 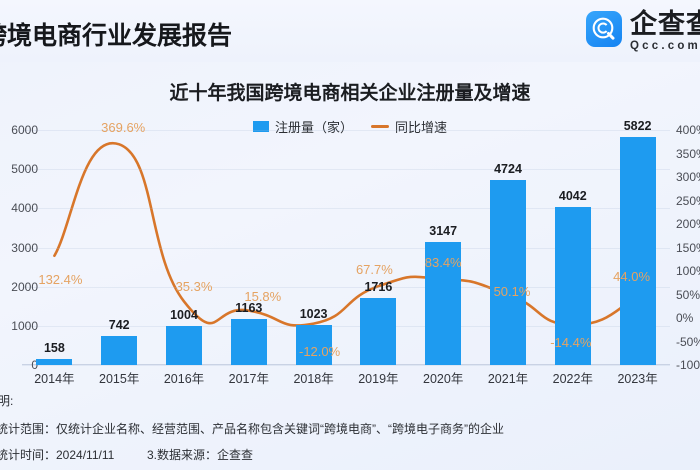 What do you see at coordinates (54, 379) in the screenshot?
I see `x-axis-label-2014年: 2014年` at bounding box center [54, 379].